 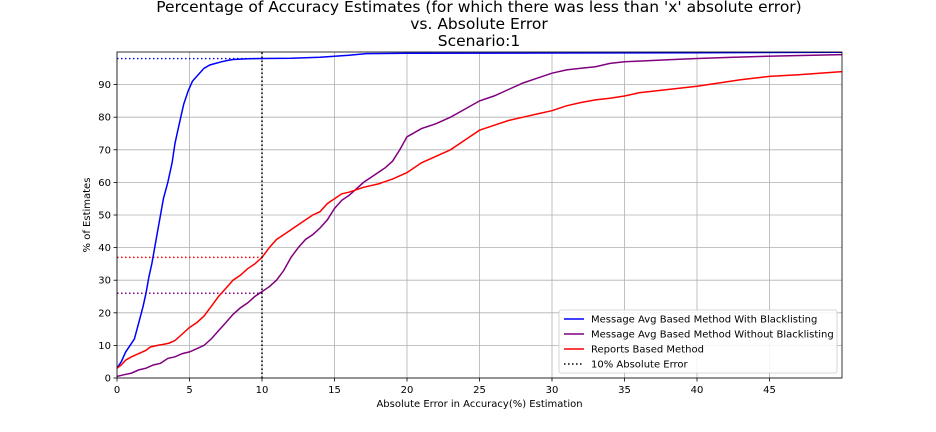 I want to click on x-tick-label-3: 15, so click(x=334, y=390).